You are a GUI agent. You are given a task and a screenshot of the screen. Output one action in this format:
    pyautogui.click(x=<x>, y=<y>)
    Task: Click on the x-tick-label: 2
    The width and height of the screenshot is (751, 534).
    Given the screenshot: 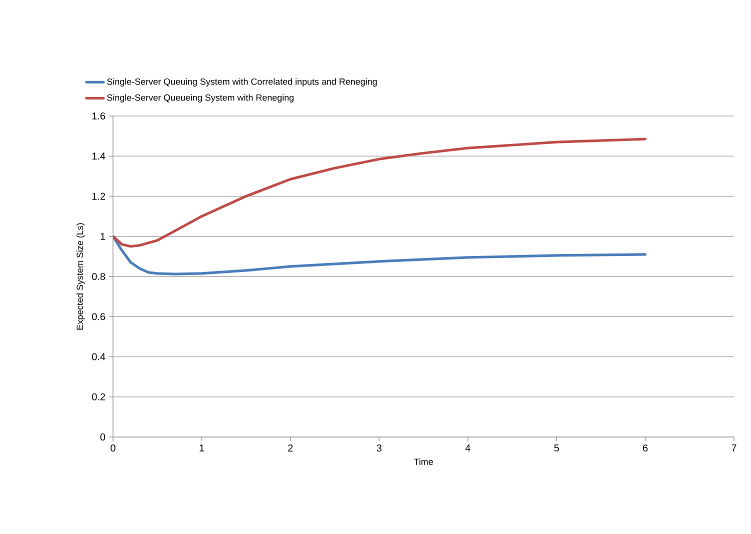 What is the action you would take?
    pyautogui.click(x=290, y=448)
    